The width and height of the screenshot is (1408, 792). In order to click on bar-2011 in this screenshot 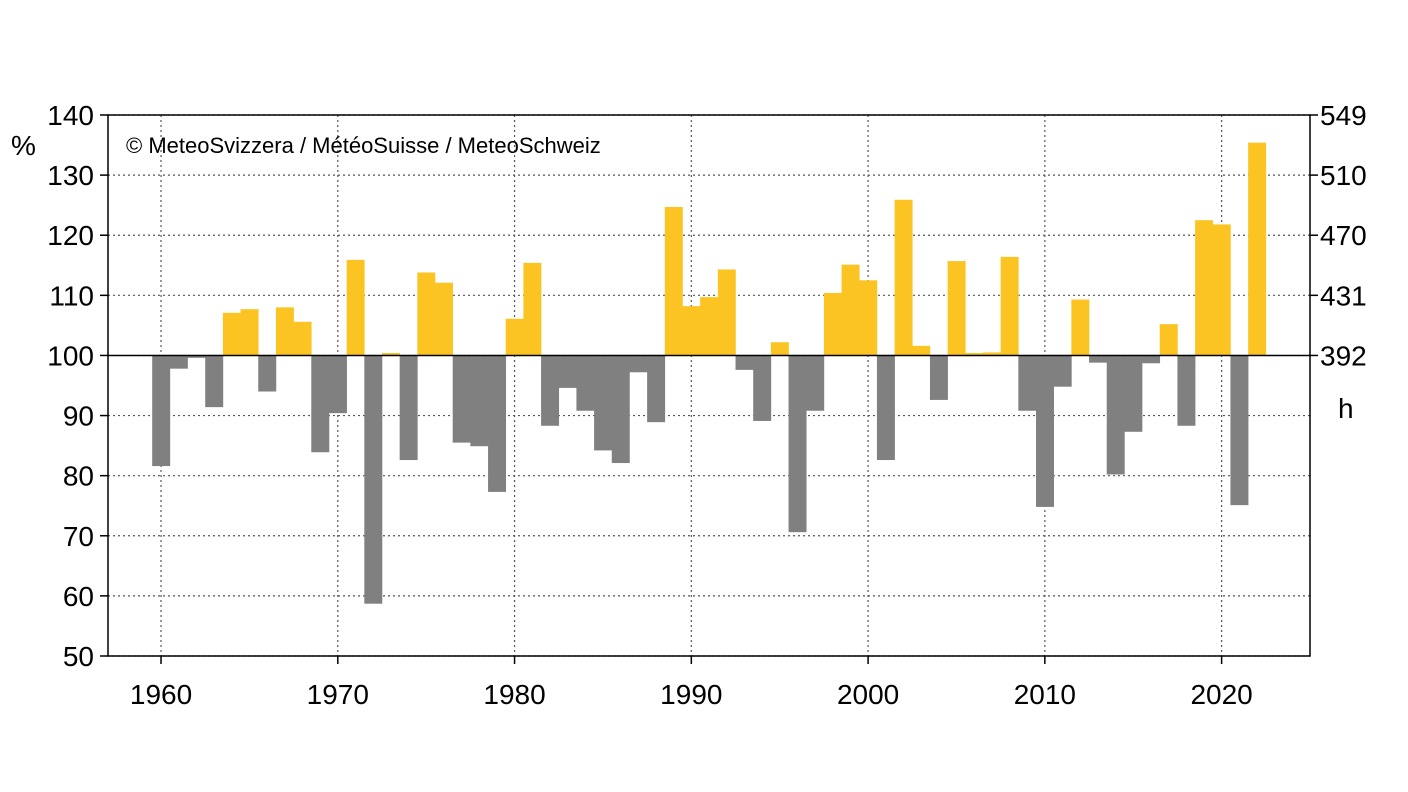, I will do `click(1062, 371)`.